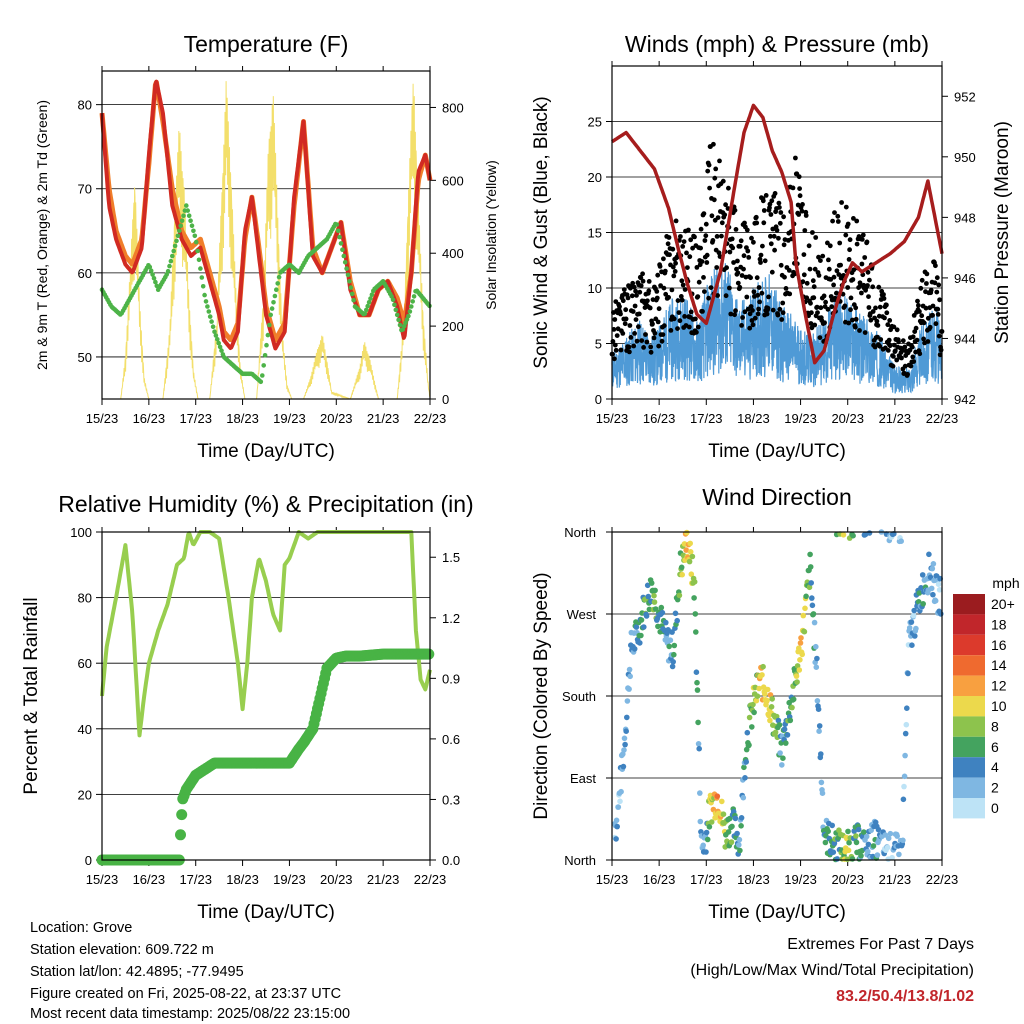 This screenshot has height=1024, width=1024. What do you see at coordinates (266, 451) in the screenshot?
I see `x-axis-label: Time (Day/UTC)` at bounding box center [266, 451].